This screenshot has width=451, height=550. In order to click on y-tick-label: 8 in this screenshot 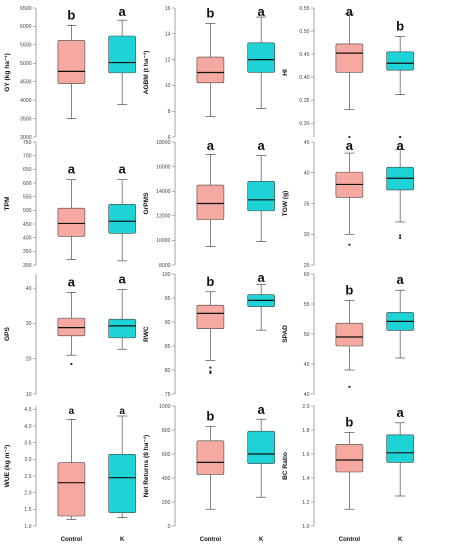, I will do `click(169, 112)`.